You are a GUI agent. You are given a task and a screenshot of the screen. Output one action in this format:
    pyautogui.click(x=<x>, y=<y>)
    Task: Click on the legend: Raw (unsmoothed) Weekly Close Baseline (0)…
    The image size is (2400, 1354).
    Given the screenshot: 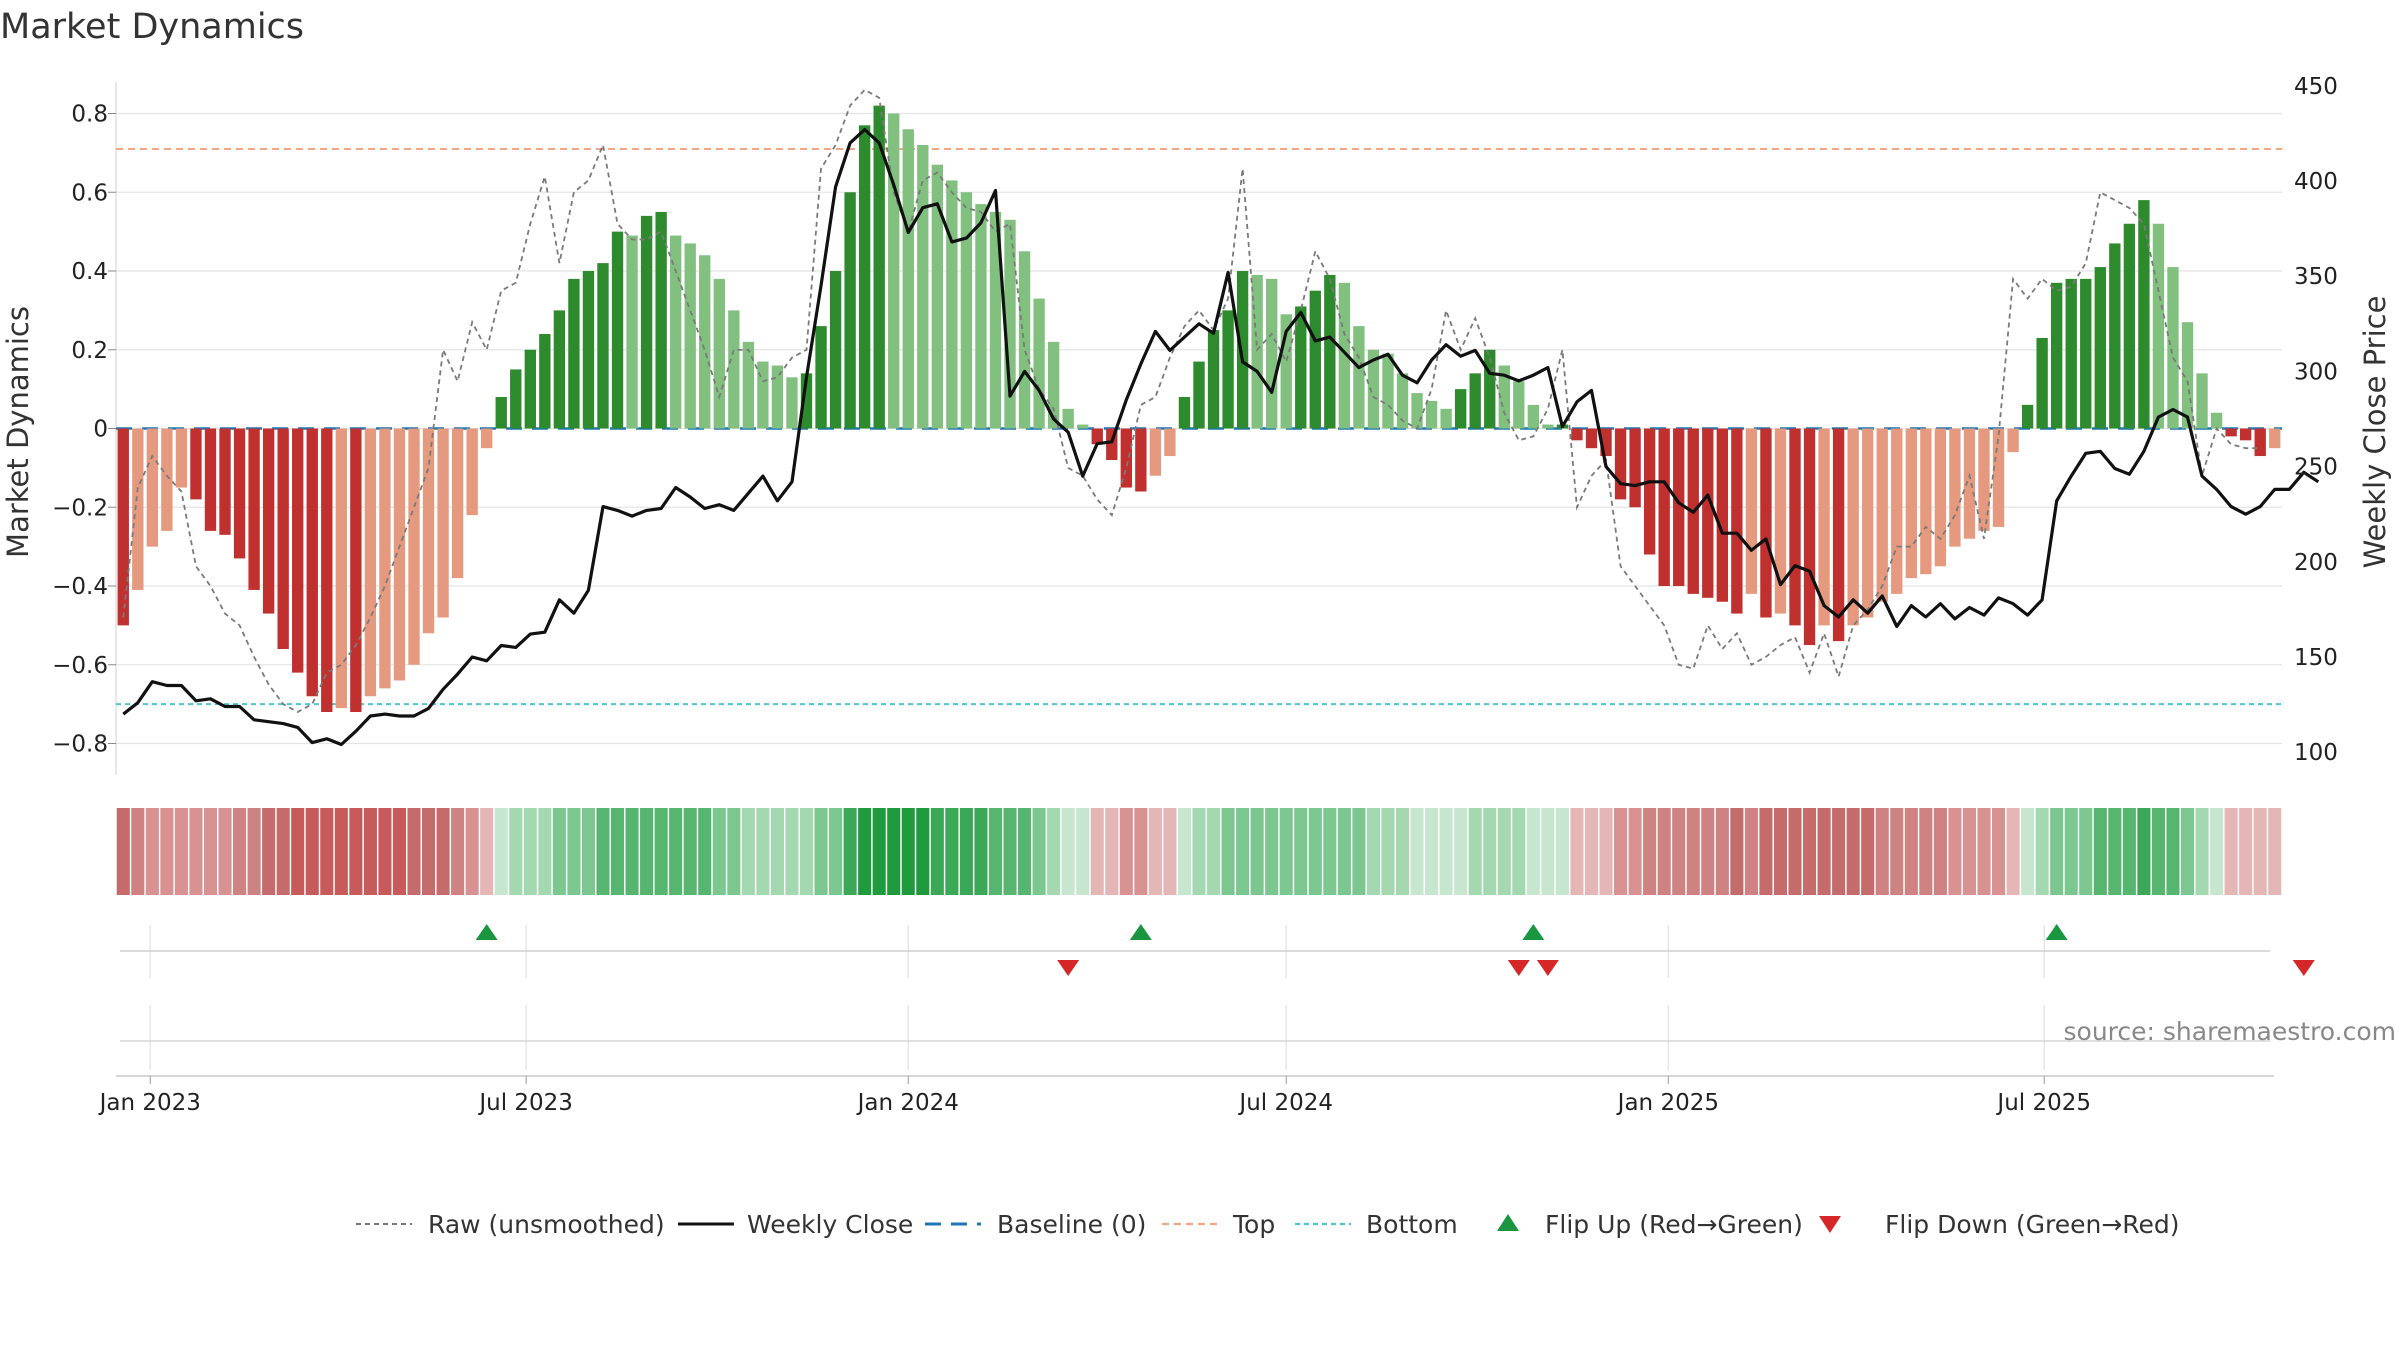 What is the action you would take?
    pyautogui.click(x=1268, y=1224)
    